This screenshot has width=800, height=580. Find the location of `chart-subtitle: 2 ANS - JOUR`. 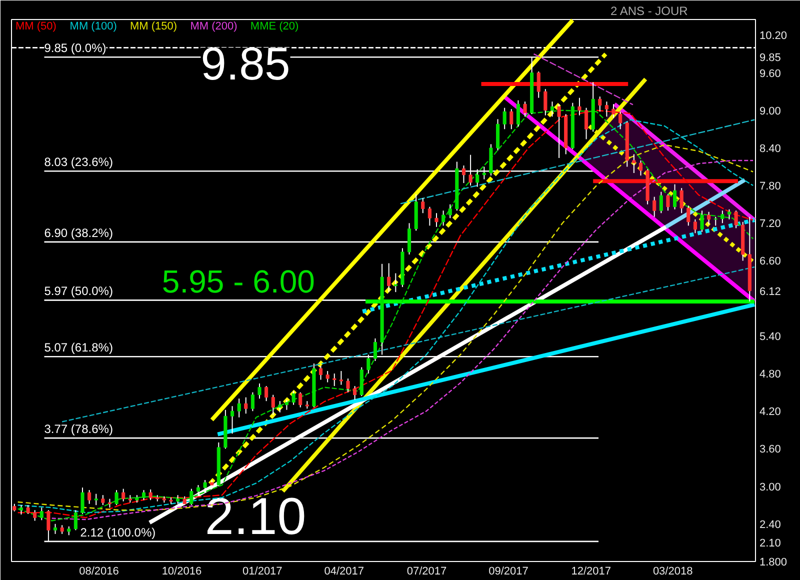

chart-subtitle: 2 ANS - JOUR is located at coordinates (649, 11).